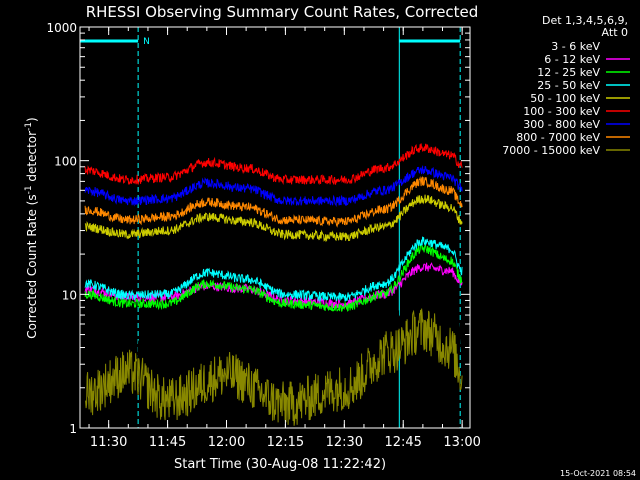 The width and height of the screenshot is (640, 480). I want to click on x-tick-label-3: 12:15, so click(285, 442).